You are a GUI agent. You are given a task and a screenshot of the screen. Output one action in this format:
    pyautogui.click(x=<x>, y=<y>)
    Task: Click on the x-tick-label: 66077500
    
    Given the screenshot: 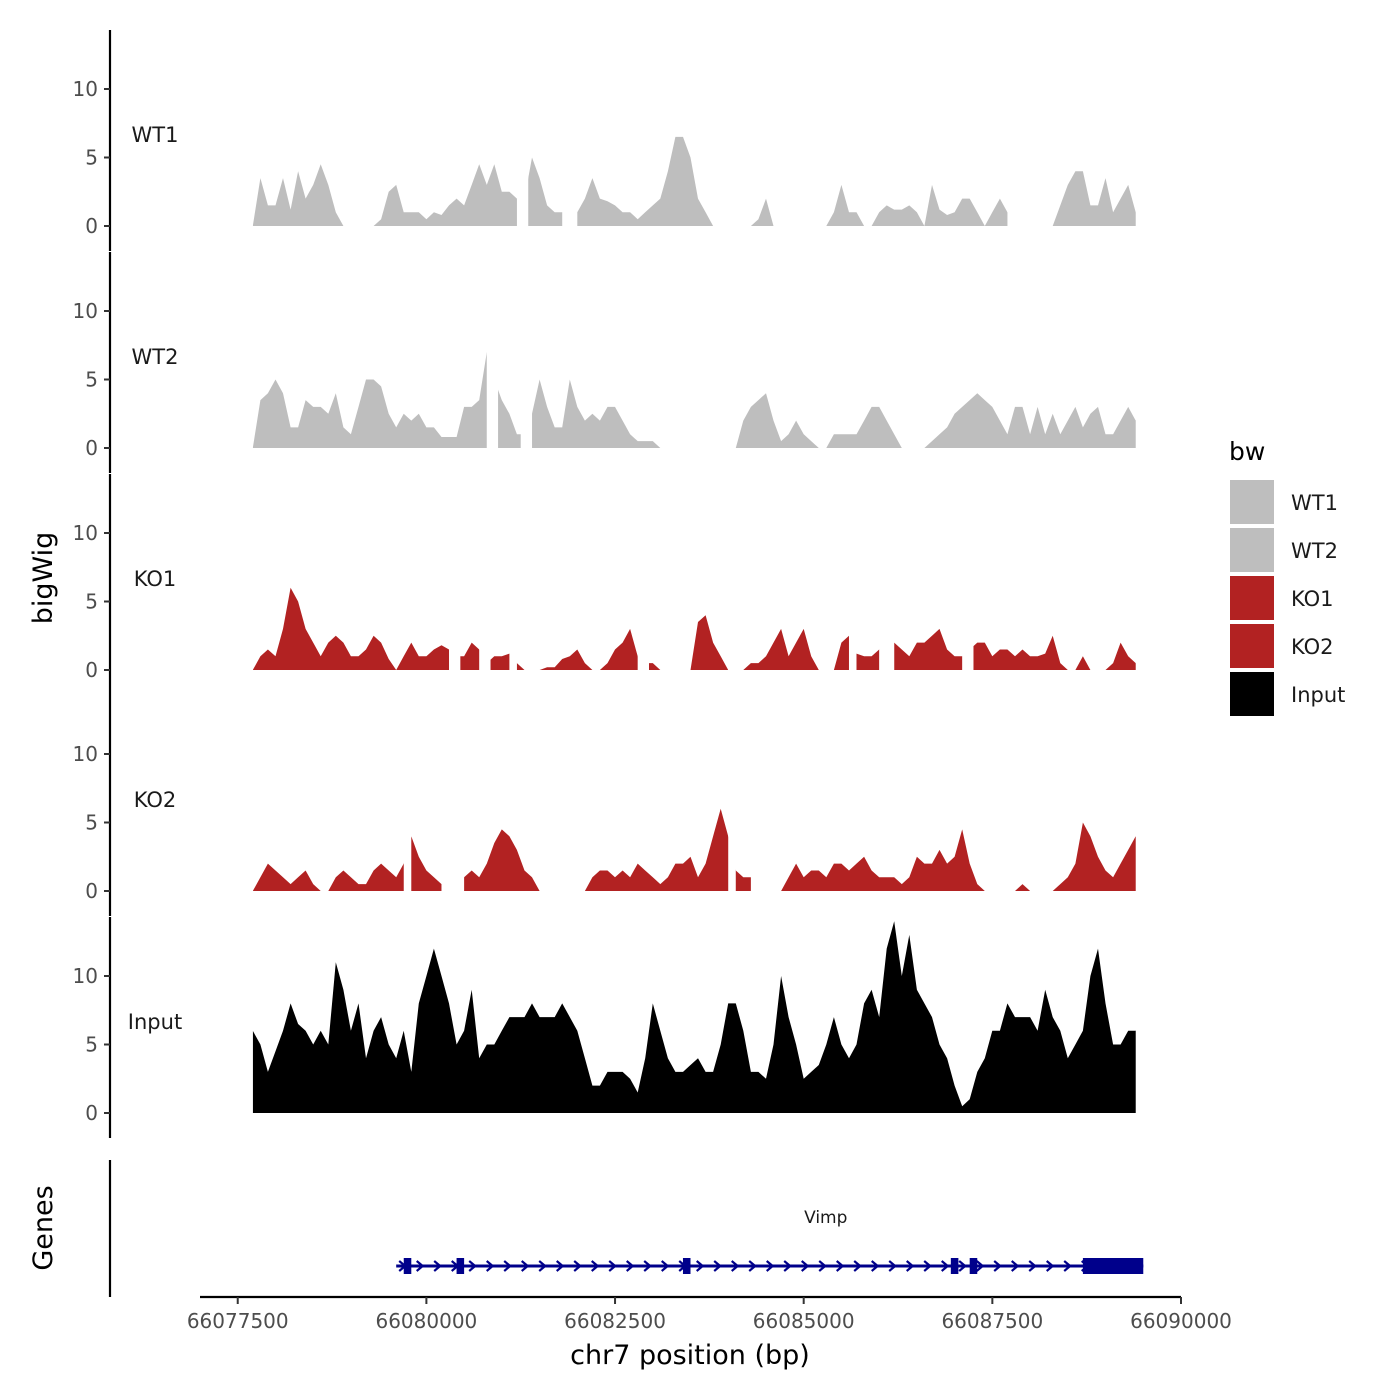 What is the action you would take?
    pyautogui.click(x=238, y=1321)
    